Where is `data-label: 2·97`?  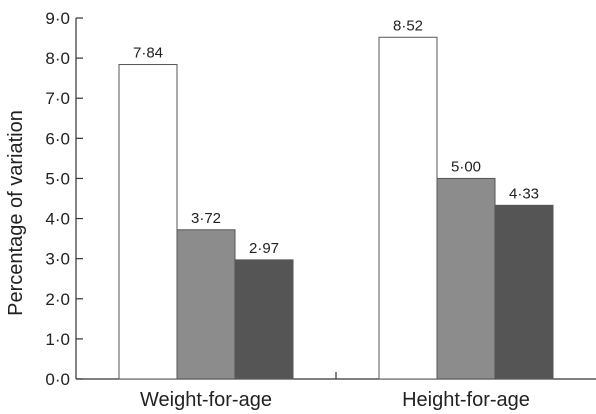 data-label: 2·97 is located at coordinates (264, 248).